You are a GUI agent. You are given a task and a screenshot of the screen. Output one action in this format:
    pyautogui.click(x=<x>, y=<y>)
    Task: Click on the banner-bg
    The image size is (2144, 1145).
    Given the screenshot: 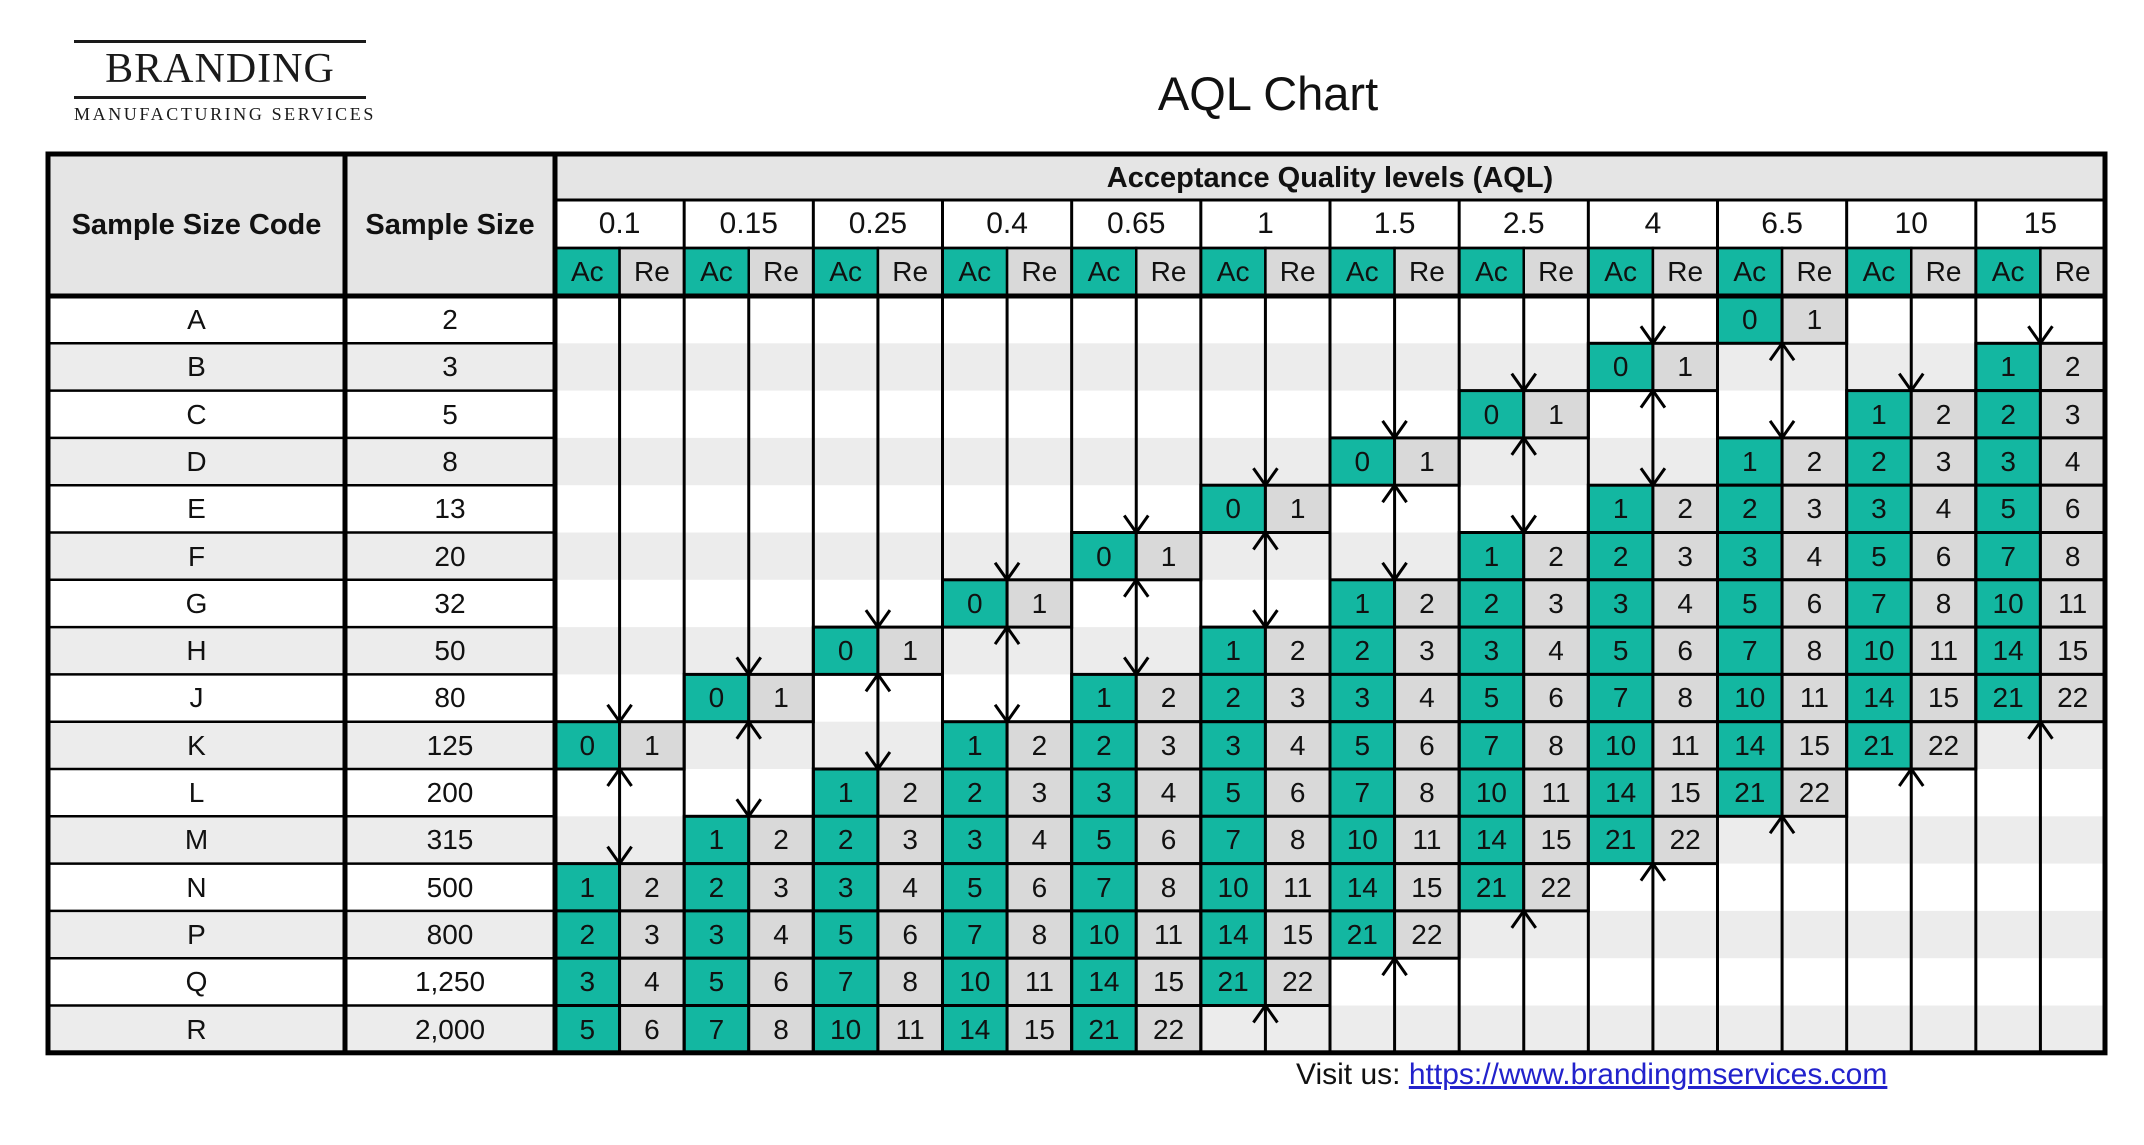 What is the action you would take?
    pyautogui.click(x=1330, y=177)
    